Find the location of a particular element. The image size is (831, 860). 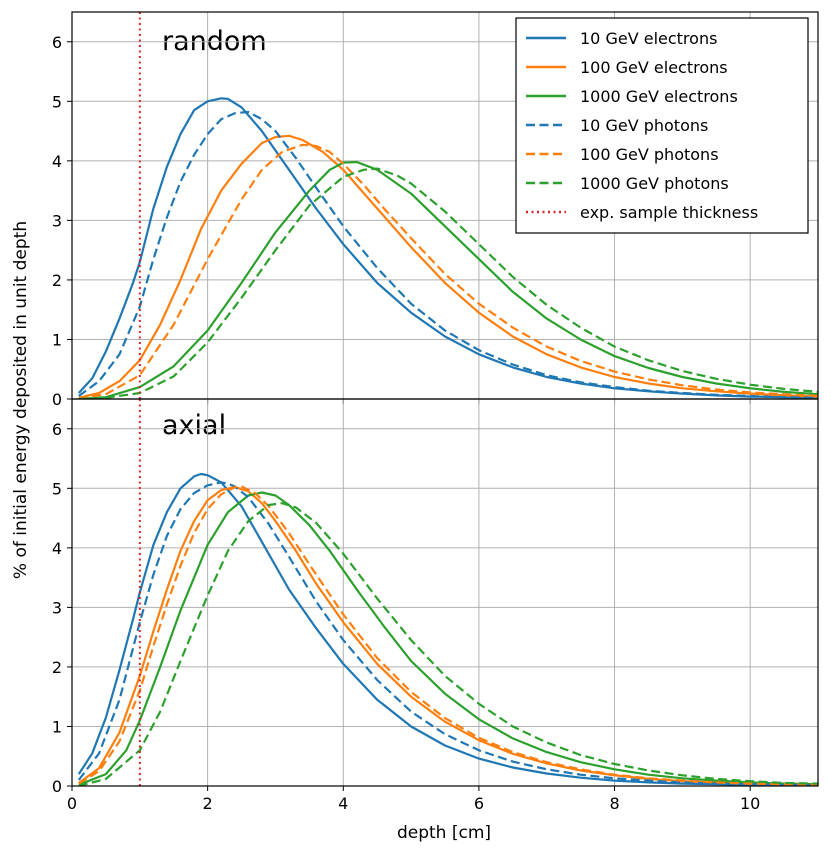

legend-label: exp. sample thickness is located at coordinates (669, 212).